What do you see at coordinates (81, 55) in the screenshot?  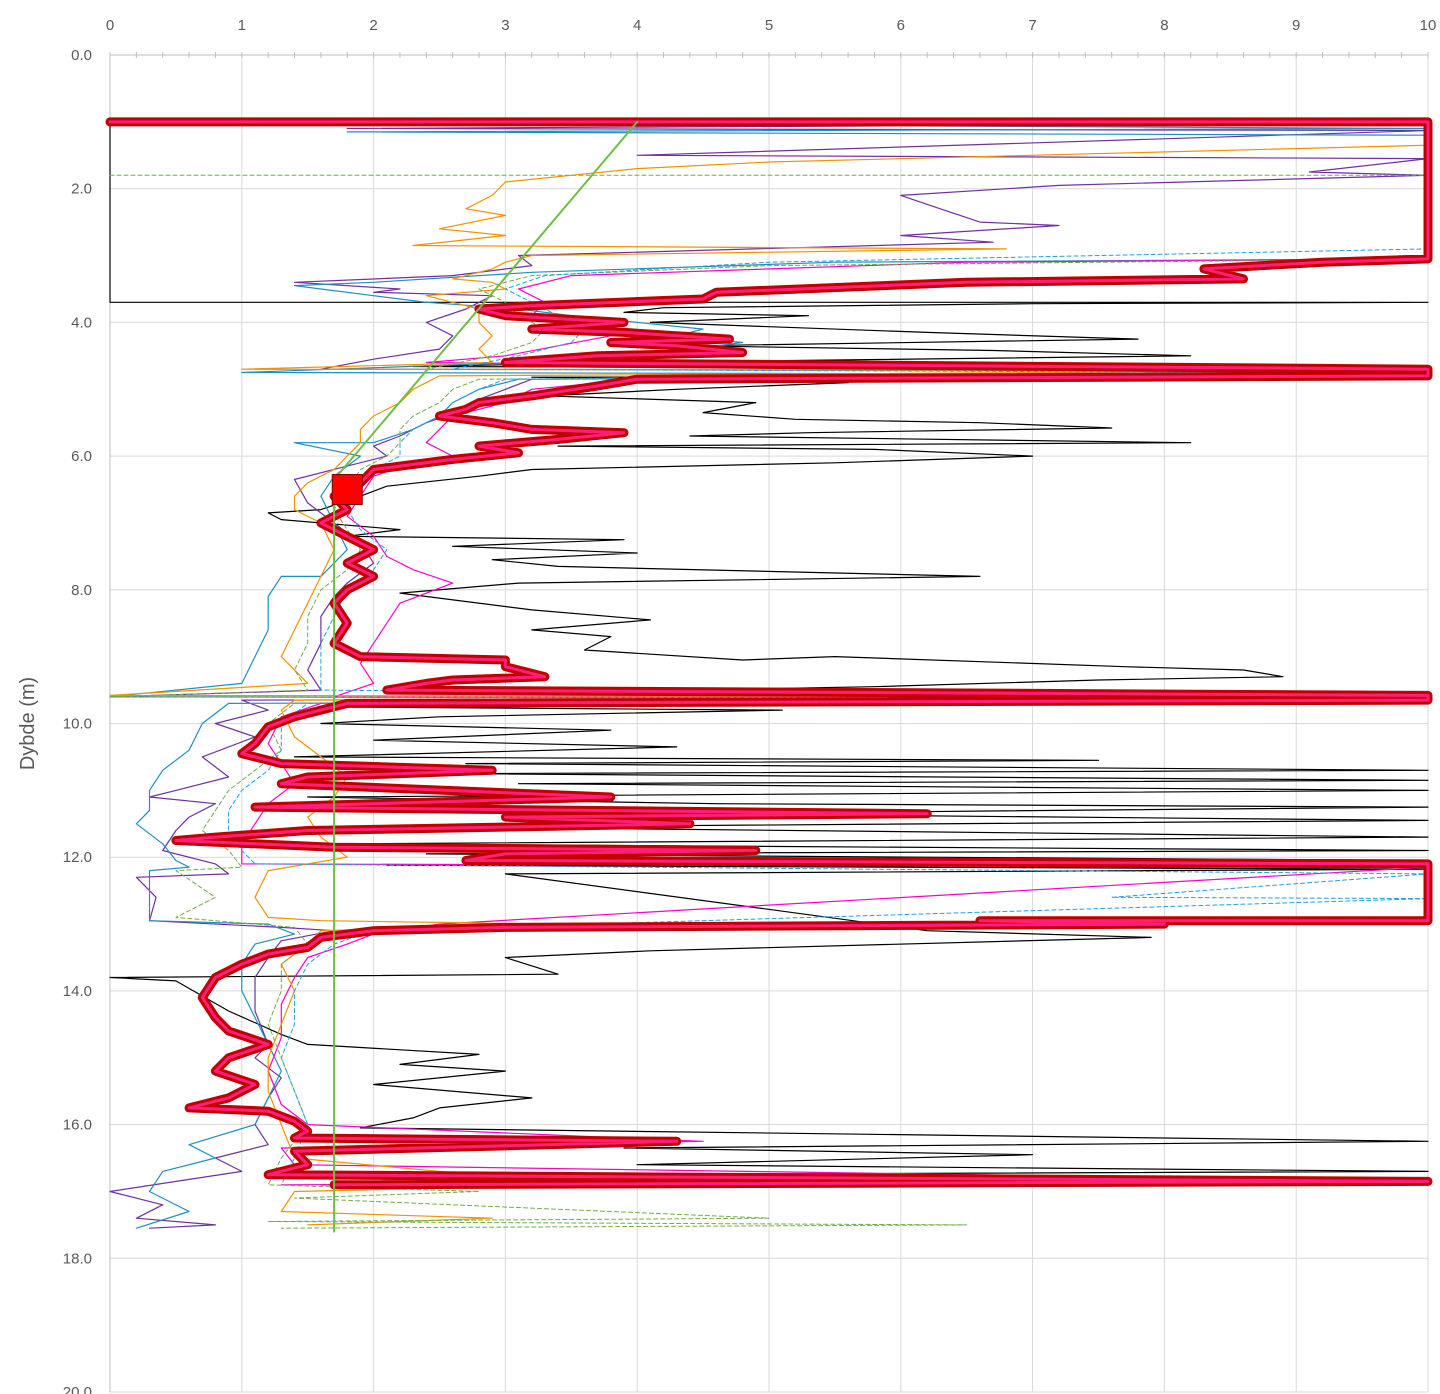 I see `y-tick-label: 0.0` at bounding box center [81, 55].